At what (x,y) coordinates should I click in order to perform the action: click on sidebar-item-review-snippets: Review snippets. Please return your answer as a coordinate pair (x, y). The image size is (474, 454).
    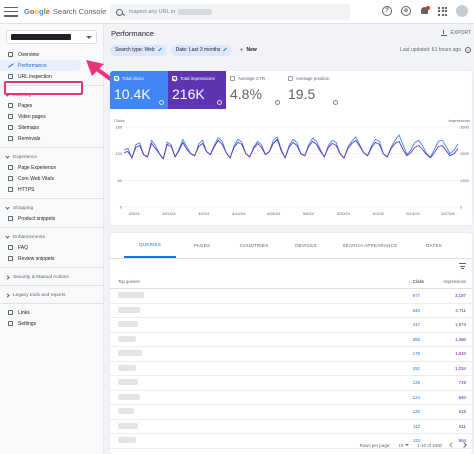
    Looking at the image, I should click on (51, 258).